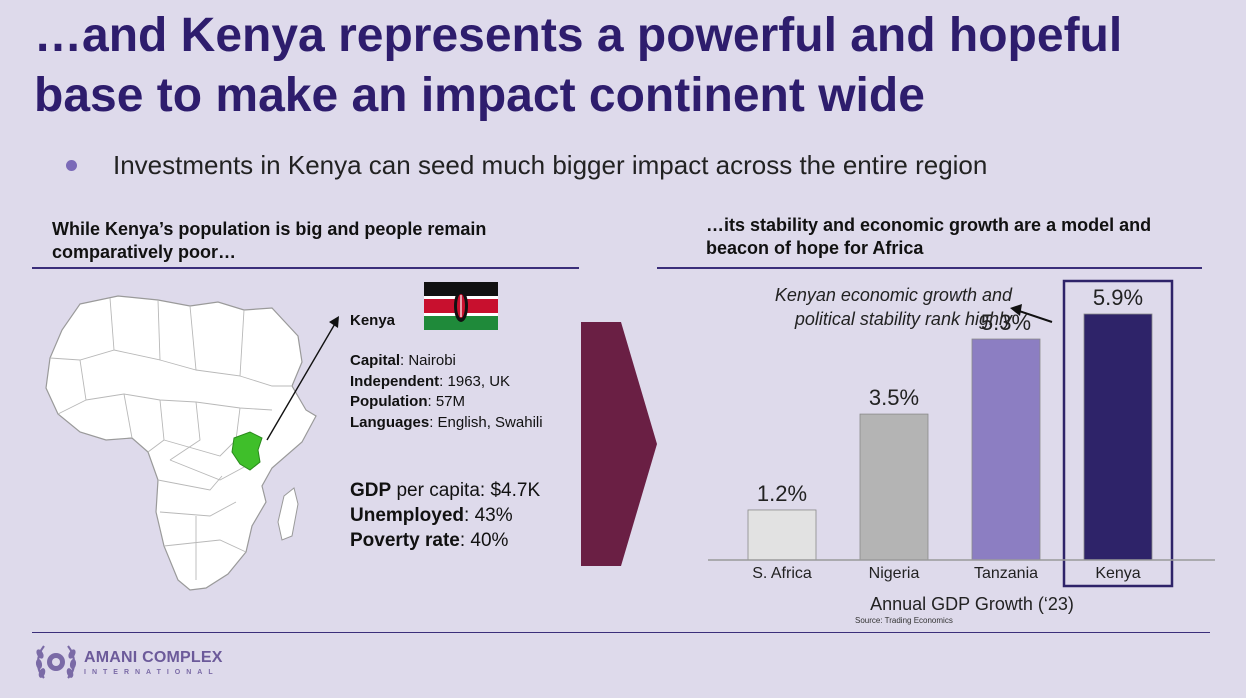  Describe the element at coordinates (782, 493) in the screenshot. I see `bar-value-label: 1.2%` at that location.